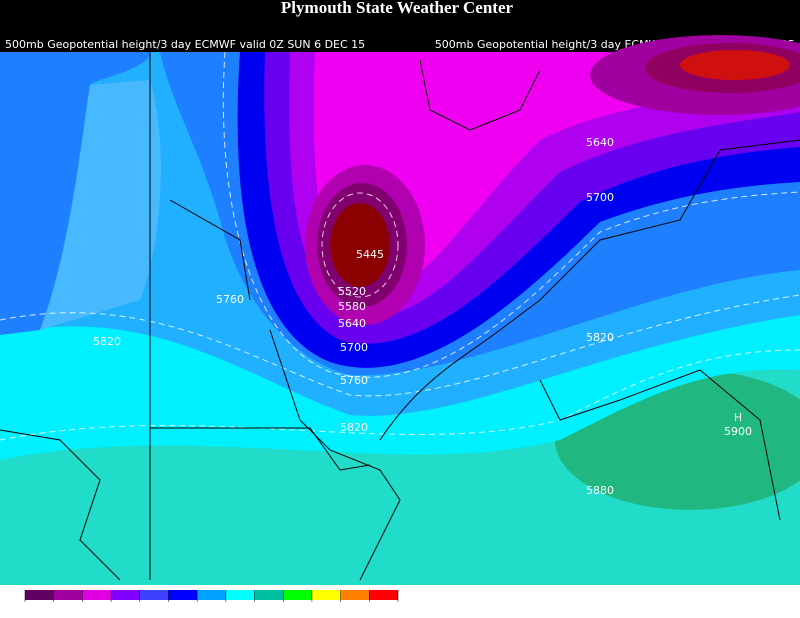 The width and height of the screenshot is (800, 618). Describe the element at coordinates (283, 609) in the screenshot. I see `colorbar-label: 5610` at that location.